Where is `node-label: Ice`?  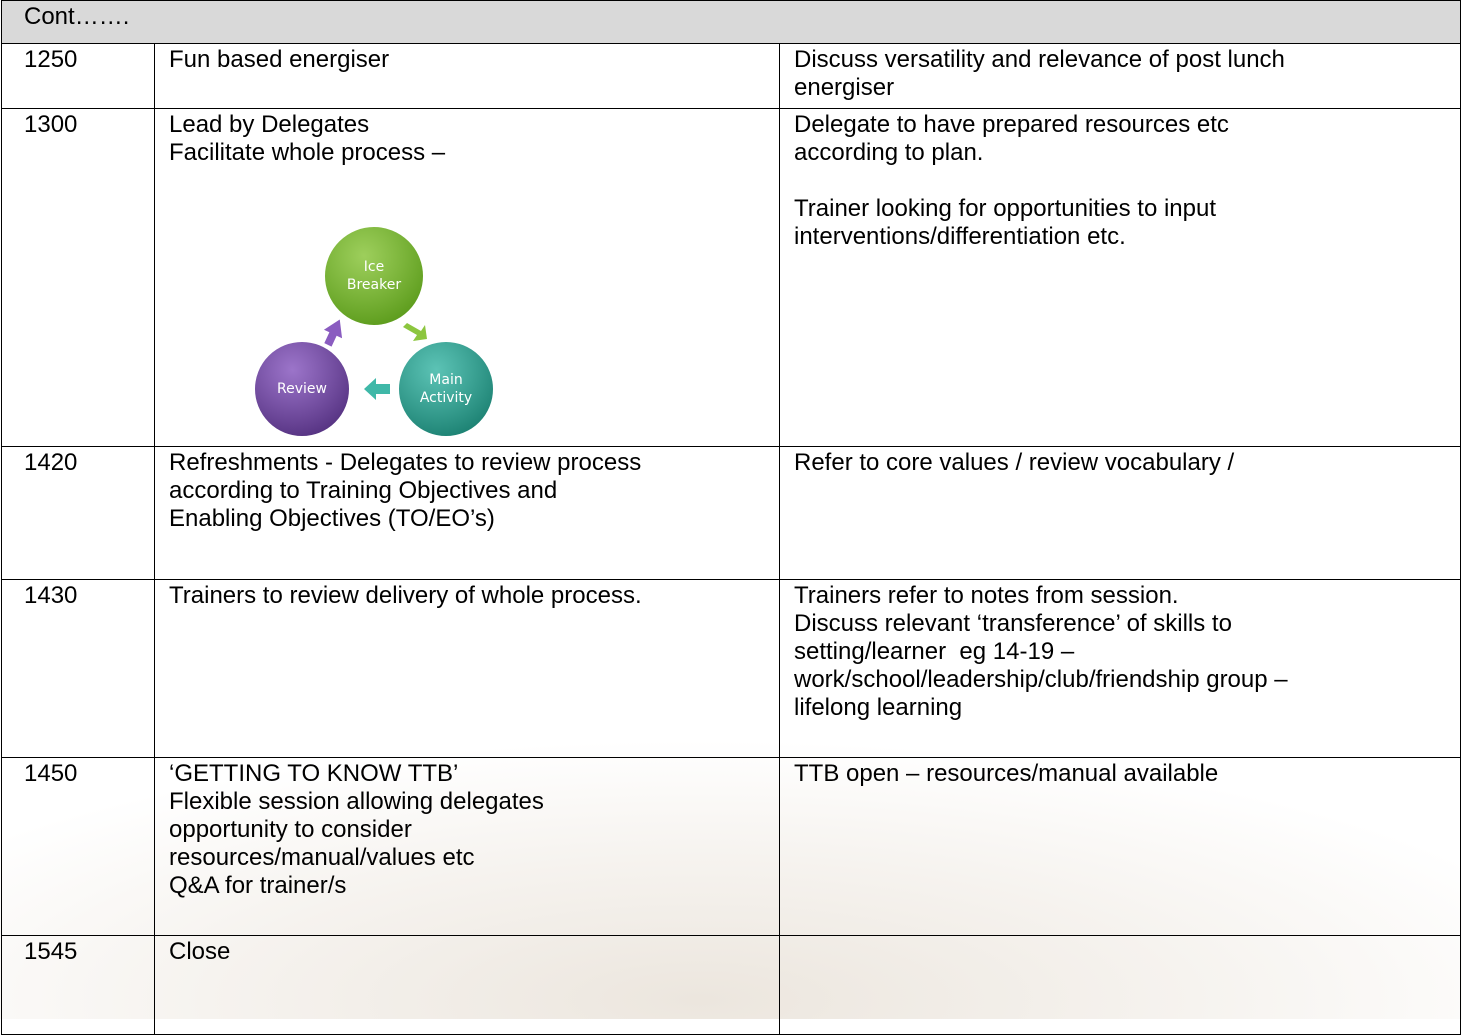
node-label: Ice is located at coordinates (374, 267).